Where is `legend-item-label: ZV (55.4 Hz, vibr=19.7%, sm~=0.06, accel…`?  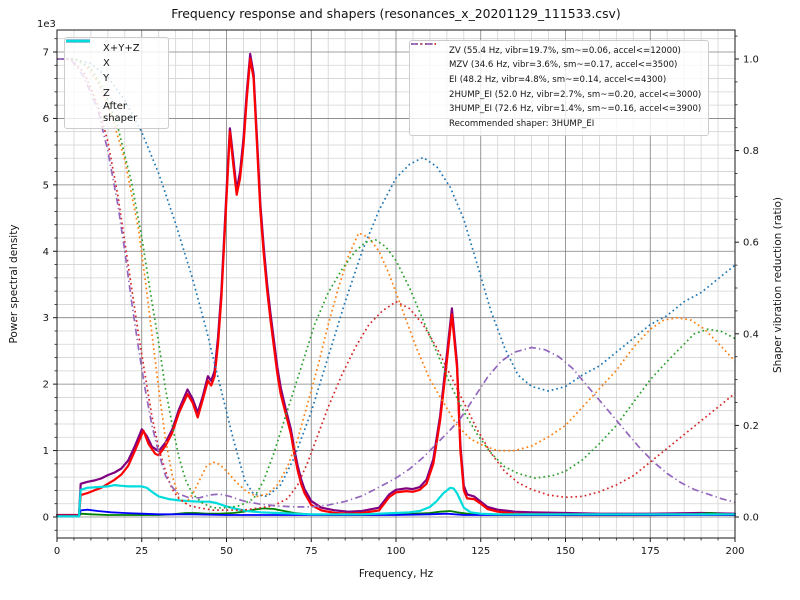
legend-item-label: ZV (55.4 Hz, vibr=19.7%, sm~=0.06, accel… is located at coordinates (565, 50).